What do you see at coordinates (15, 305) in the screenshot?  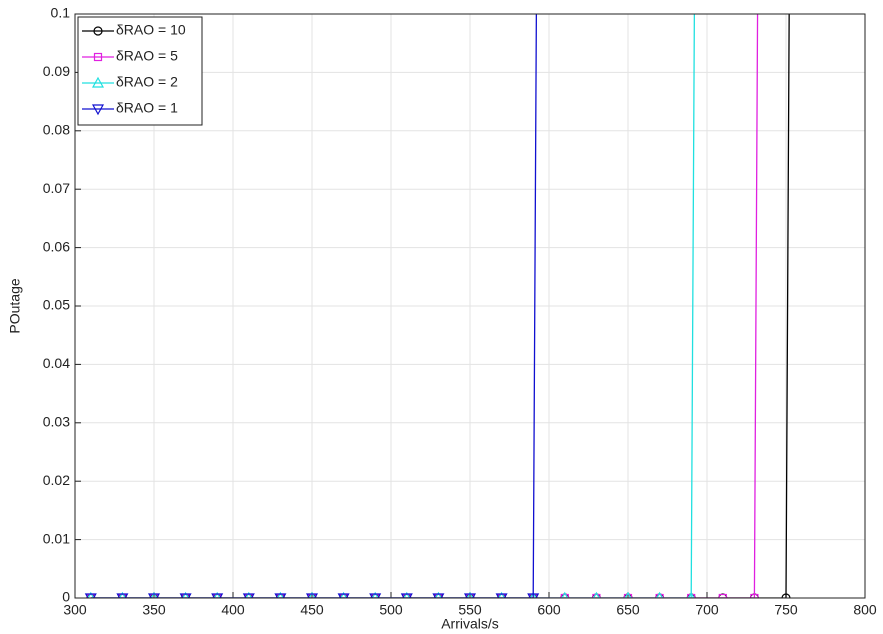 I see `y-axis-label: POutage` at bounding box center [15, 305].